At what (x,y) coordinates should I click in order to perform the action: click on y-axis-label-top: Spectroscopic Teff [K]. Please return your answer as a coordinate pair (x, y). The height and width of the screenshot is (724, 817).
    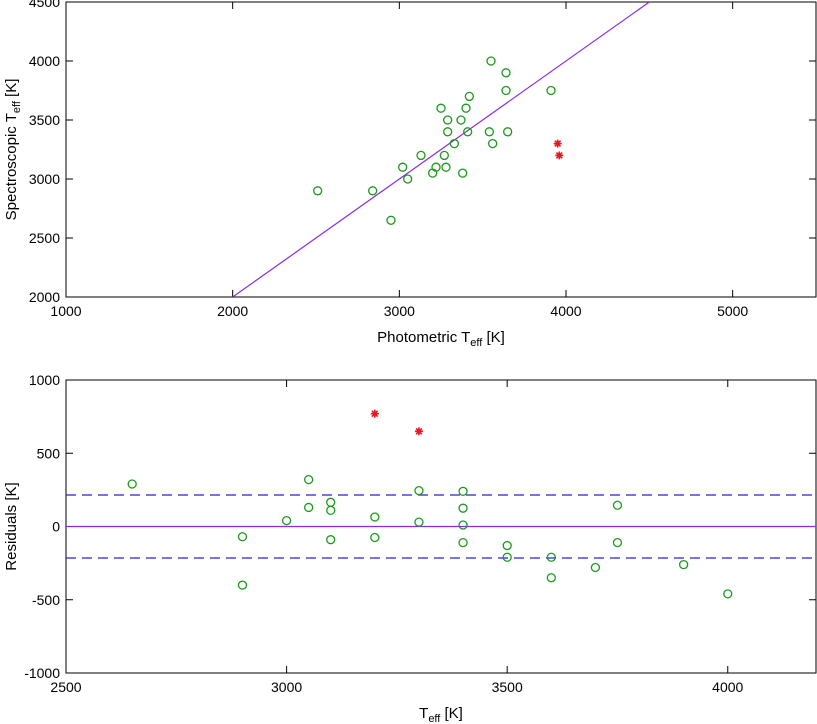
    Looking at the image, I should click on (13, 150).